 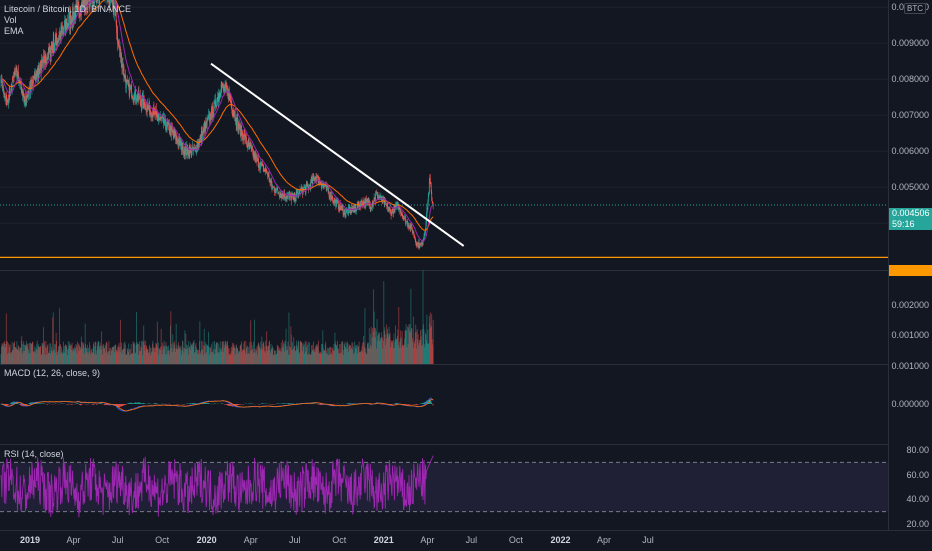 I want to click on macd-title: MACD (12, 26, close, 9), so click(x=52, y=373).